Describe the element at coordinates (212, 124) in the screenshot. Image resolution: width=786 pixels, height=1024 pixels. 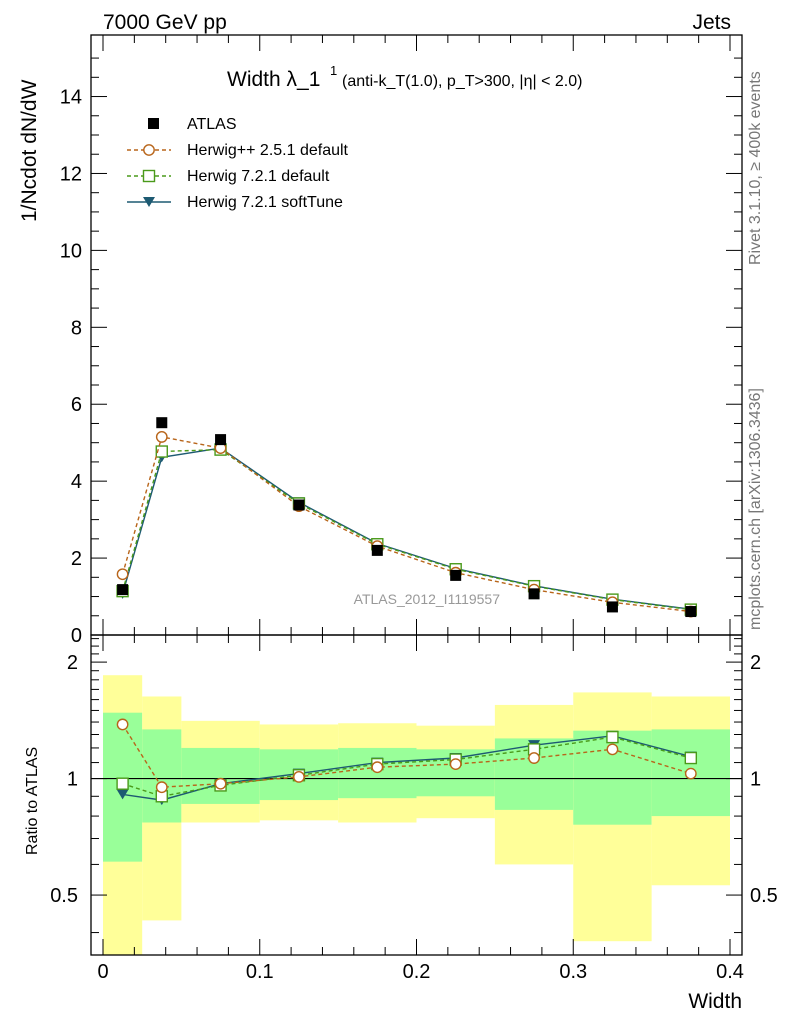
I see `legend-label-atlas: ATLAS` at that location.